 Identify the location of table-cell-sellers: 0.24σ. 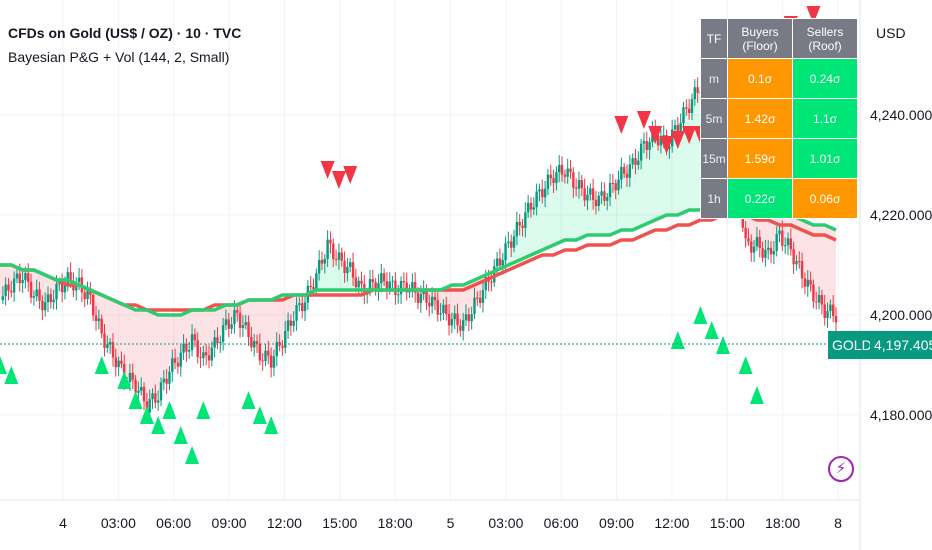
(825, 78).